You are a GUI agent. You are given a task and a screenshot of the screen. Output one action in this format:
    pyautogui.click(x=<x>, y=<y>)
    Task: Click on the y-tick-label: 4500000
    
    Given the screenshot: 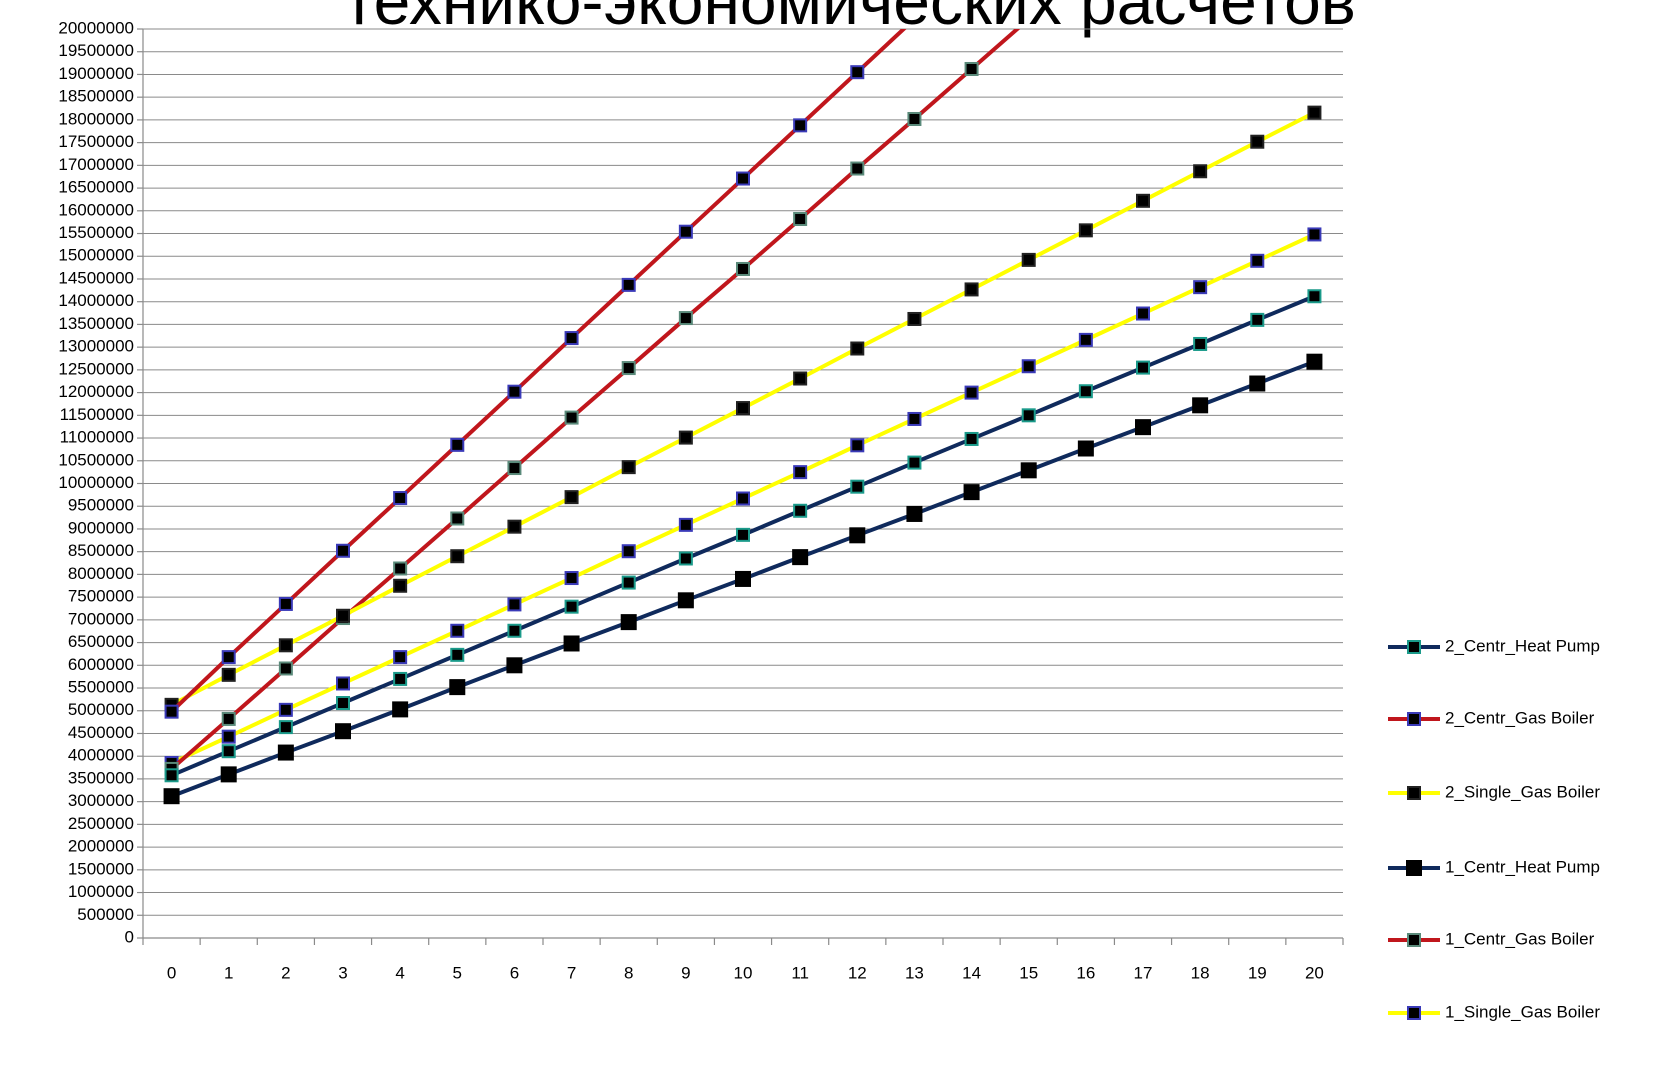 What is the action you would take?
    pyautogui.click(x=101, y=732)
    